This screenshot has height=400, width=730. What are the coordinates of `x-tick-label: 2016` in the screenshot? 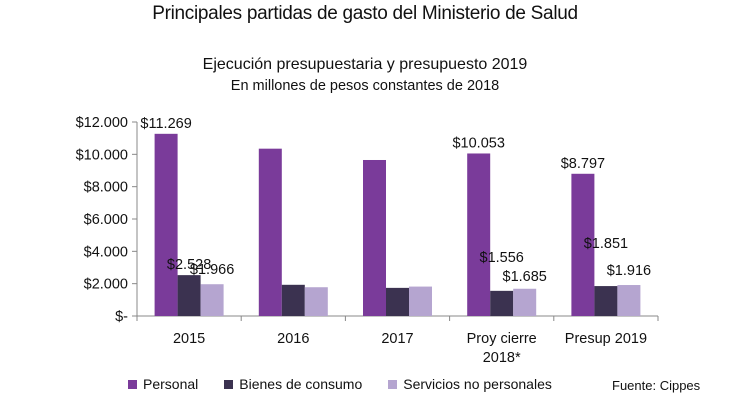 It's located at (293, 339).